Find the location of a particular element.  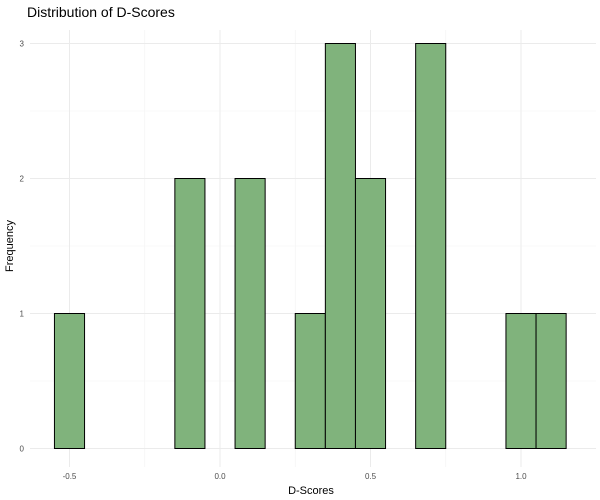

y-tick-label: 3 is located at coordinates (22, 44).